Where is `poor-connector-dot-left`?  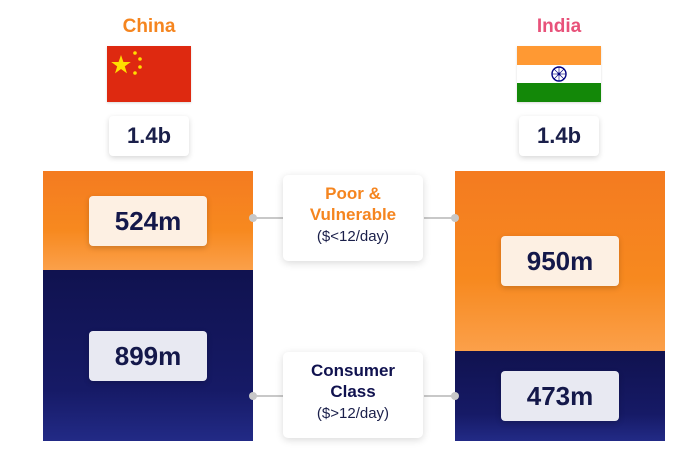 poor-connector-dot-left is located at coordinates (253, 218).